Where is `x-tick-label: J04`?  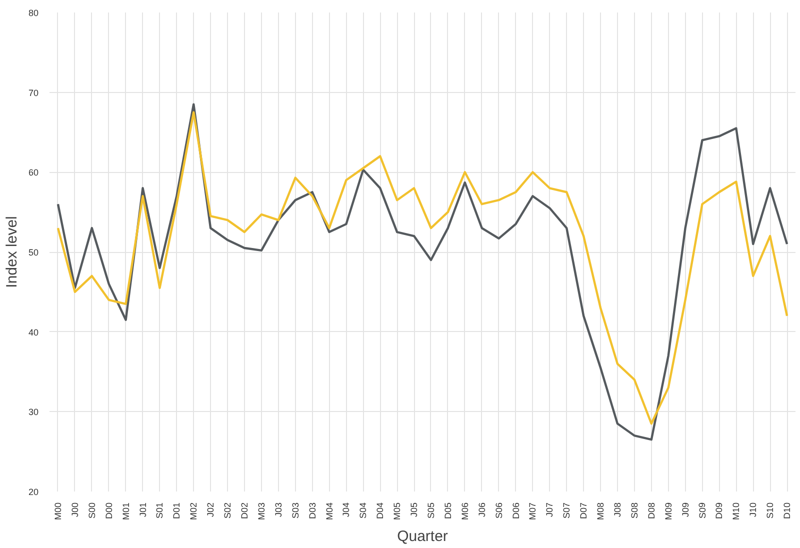 x-tick-label: J04 is located at coordinates (346, 510).